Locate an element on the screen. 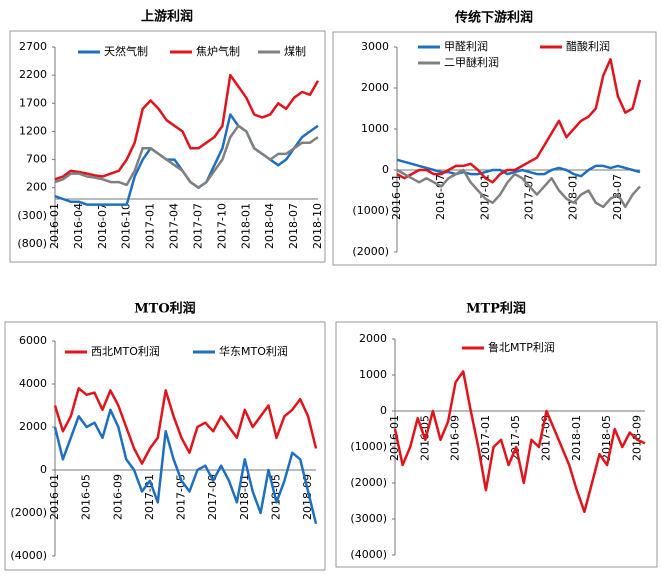  x-tick-label: 2018-10 is located at coordinates (317, 226).